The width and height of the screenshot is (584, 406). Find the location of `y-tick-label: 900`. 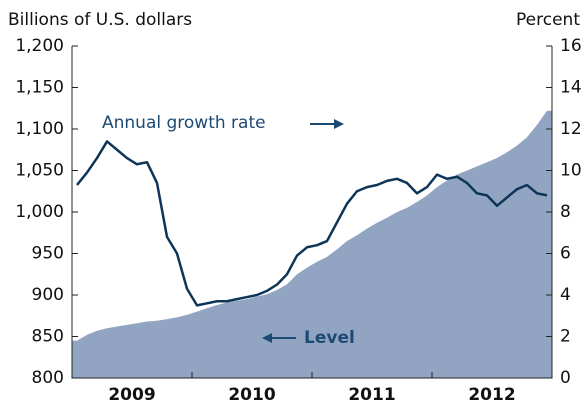

y-tick-label: 900 is located at coordinates (48, 295).